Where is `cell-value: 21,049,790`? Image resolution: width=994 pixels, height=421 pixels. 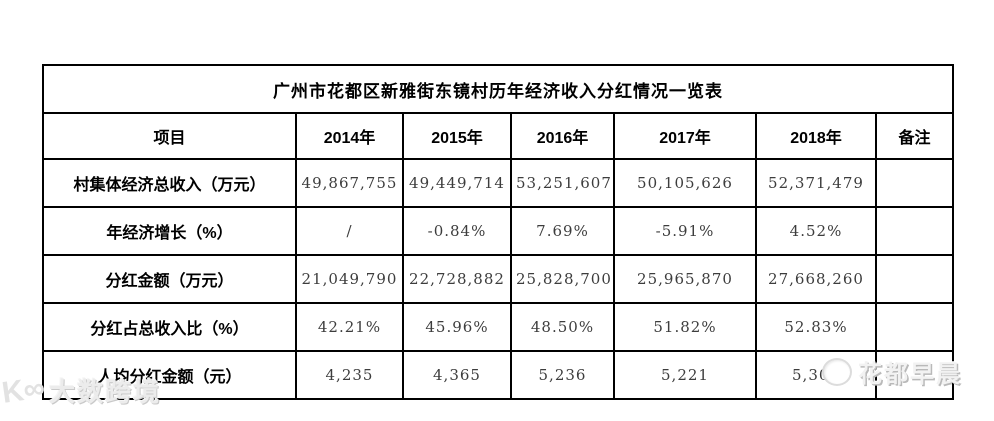 cell-value: 21,049,790 is located at coordinates (349, 279).